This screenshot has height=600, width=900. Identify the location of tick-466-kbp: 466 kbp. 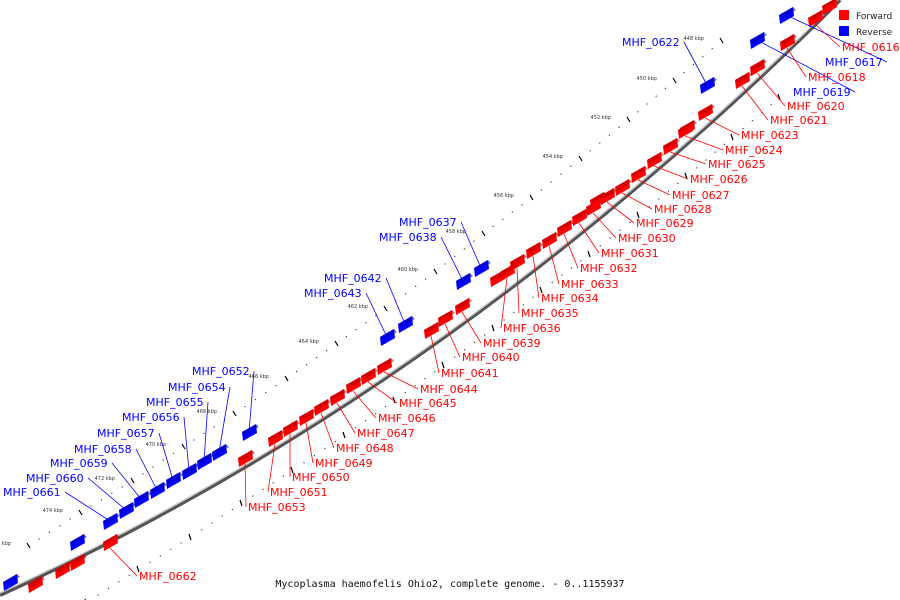
(297, 406).